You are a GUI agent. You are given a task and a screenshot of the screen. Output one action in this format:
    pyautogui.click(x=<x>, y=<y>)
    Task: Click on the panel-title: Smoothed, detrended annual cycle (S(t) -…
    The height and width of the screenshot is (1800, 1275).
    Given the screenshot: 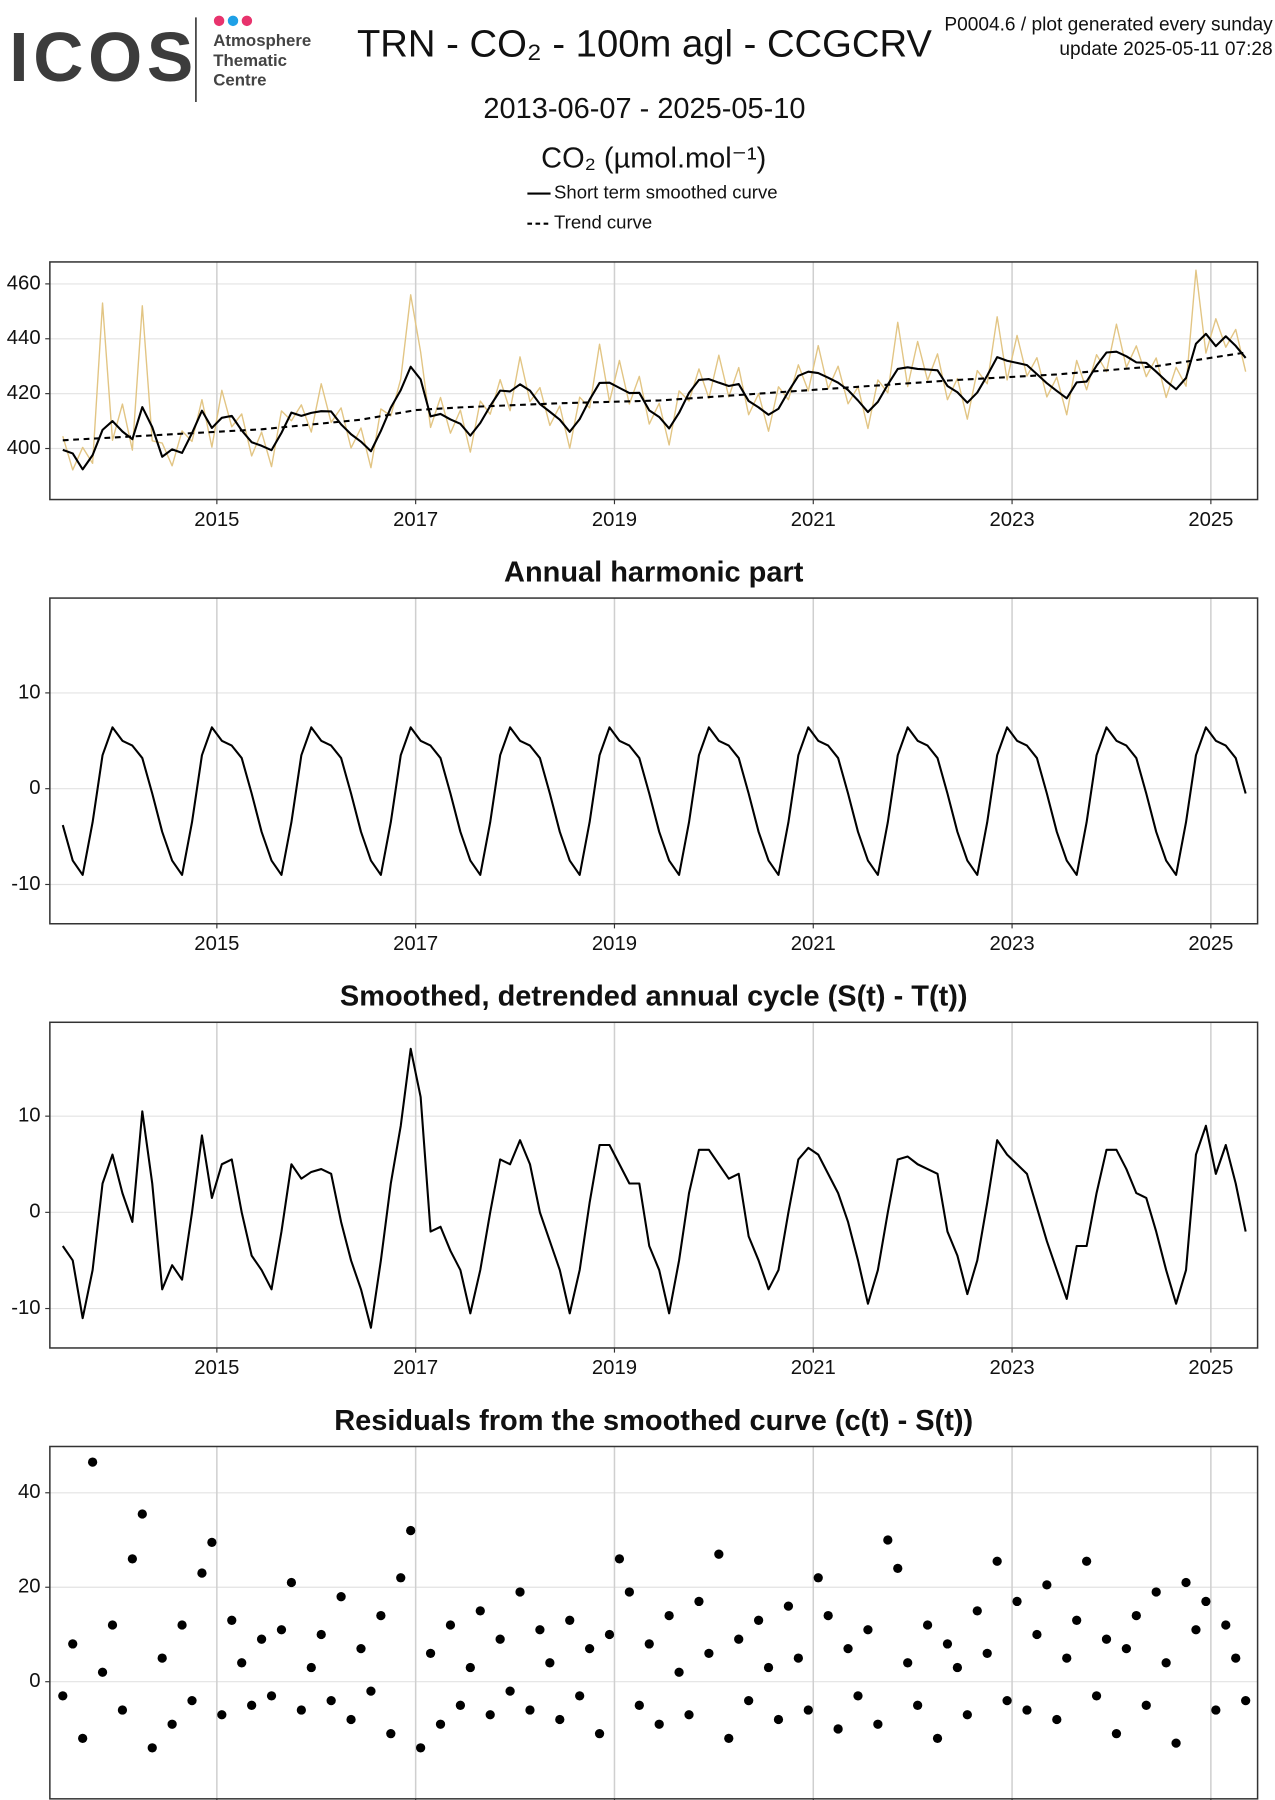 What is the action you would take?
    pyautogui.click(x=654, y=997)
    